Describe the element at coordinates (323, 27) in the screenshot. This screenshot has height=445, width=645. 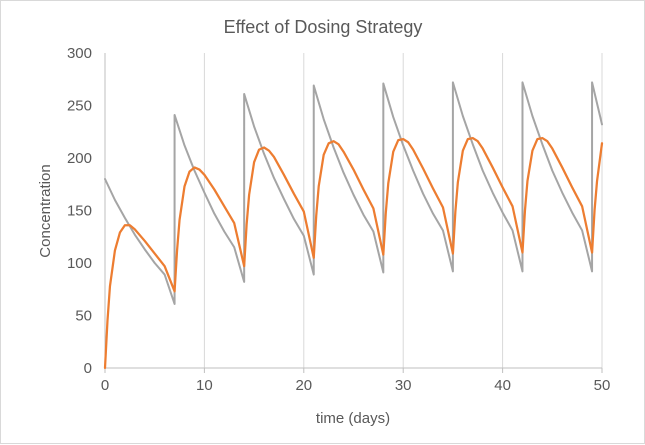
I see `chart-title: Effect of Dosing Strategy` at that location.